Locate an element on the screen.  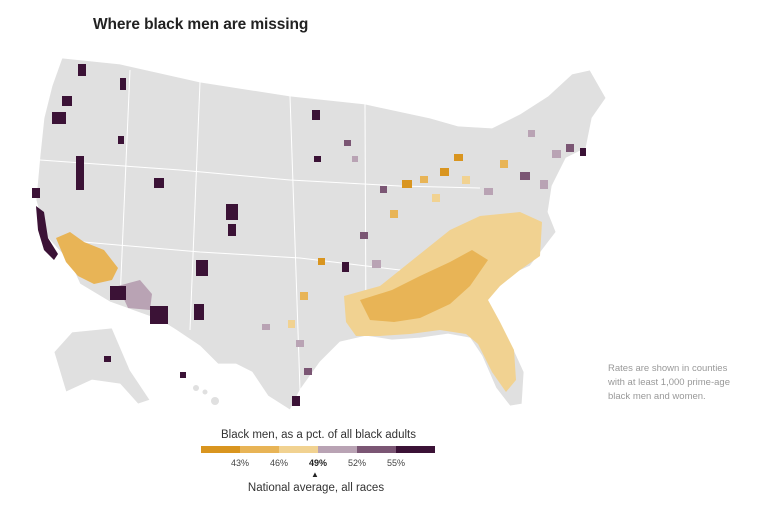
legend-title: Black men, as a pct. of all black adults is located at coordinates (318, 435).